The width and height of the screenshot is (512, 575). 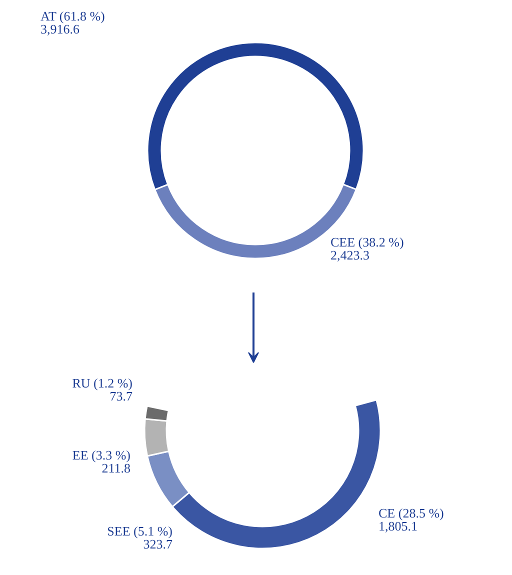 I want to click on slice-label: AT (61.8 %), so click(x=72, y=16).